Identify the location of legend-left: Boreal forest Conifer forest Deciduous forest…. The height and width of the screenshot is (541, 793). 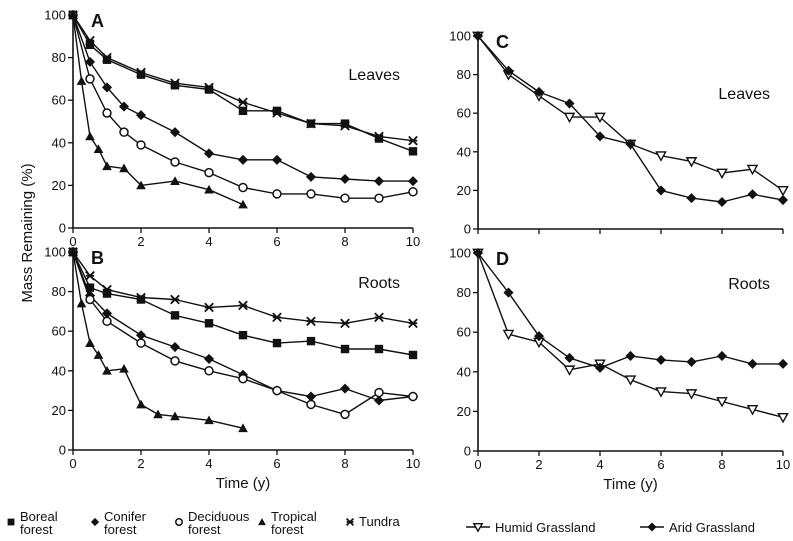
(203, 523).